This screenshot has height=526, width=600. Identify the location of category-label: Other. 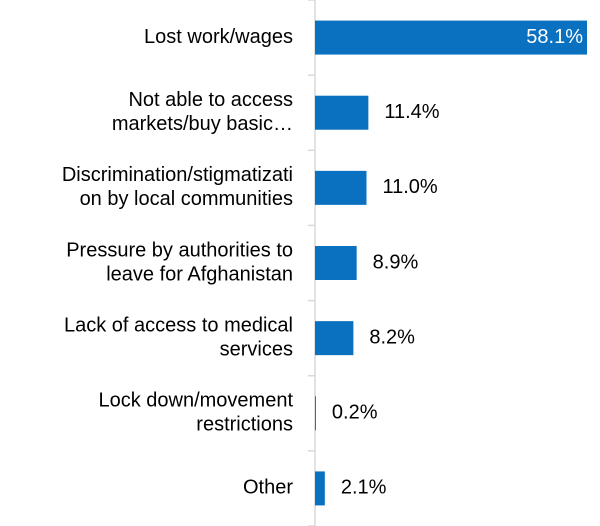
(268, 488).